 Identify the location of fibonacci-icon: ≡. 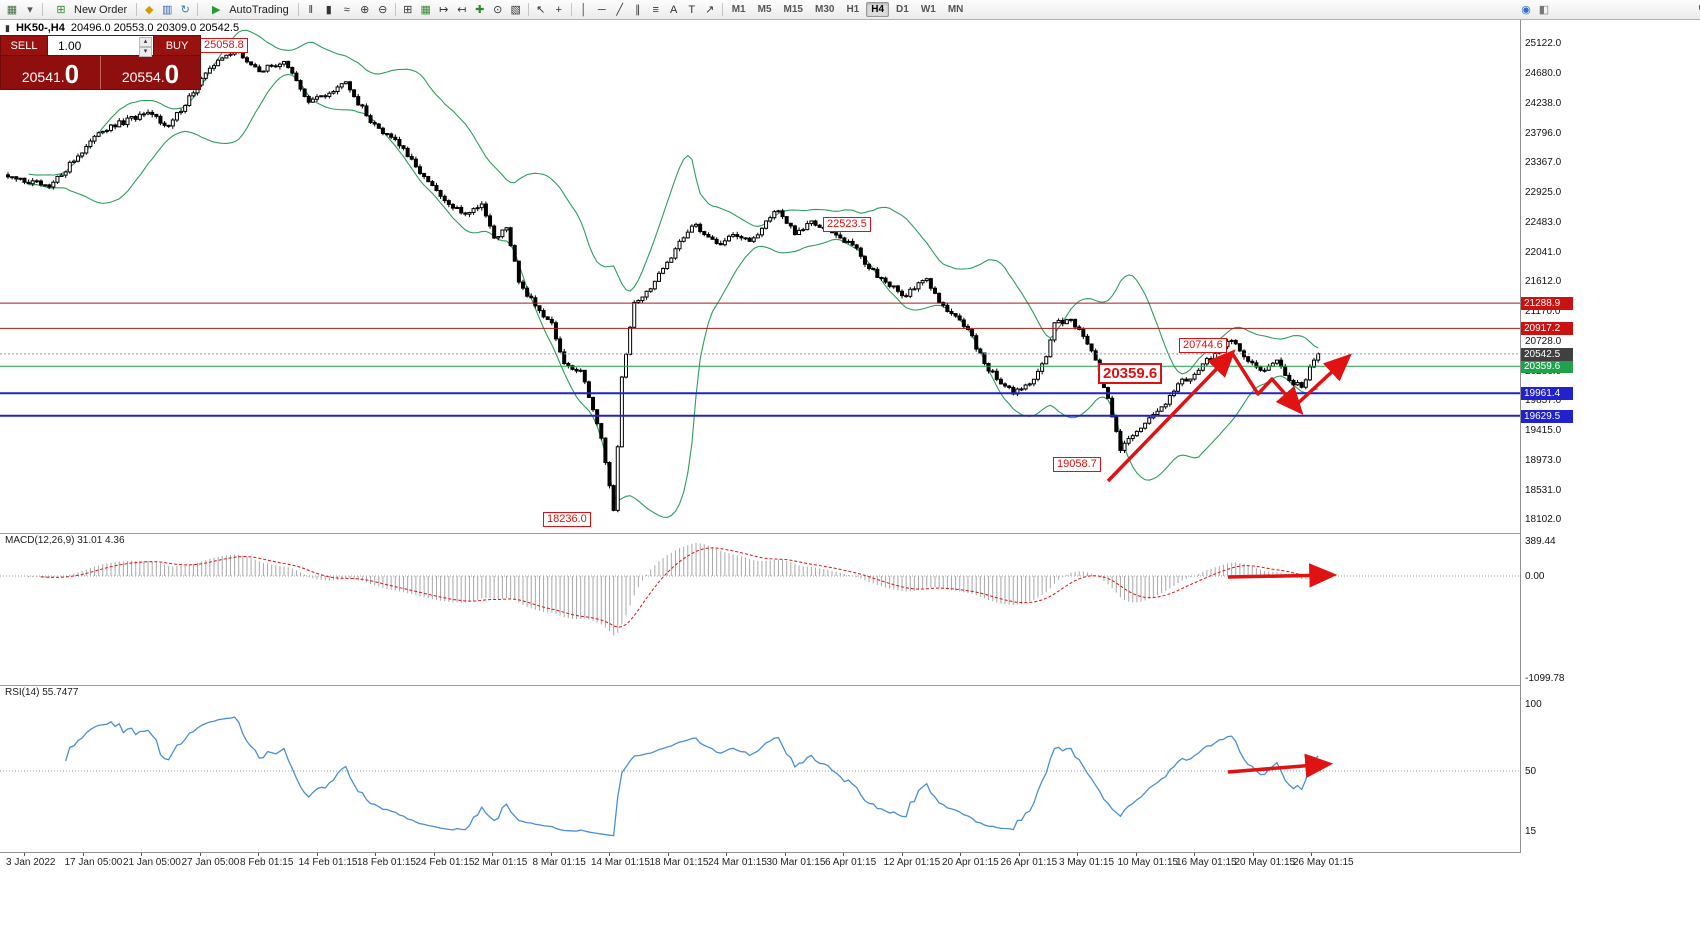
(655, 9).